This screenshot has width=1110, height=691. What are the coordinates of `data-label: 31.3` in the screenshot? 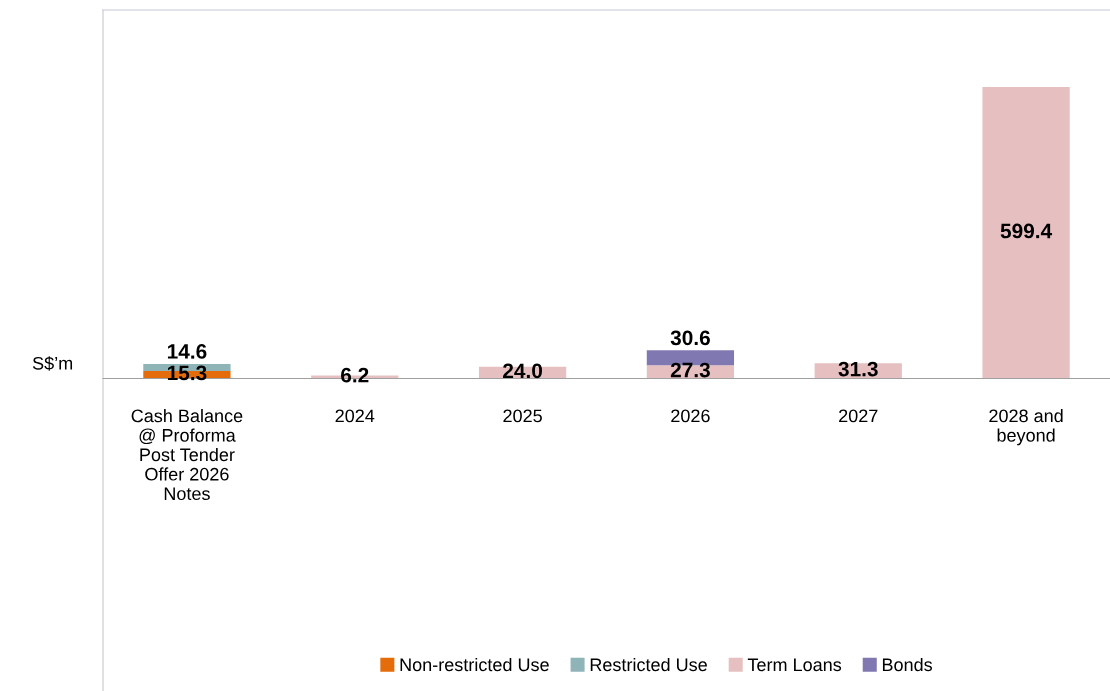 It's located at (858, 369).